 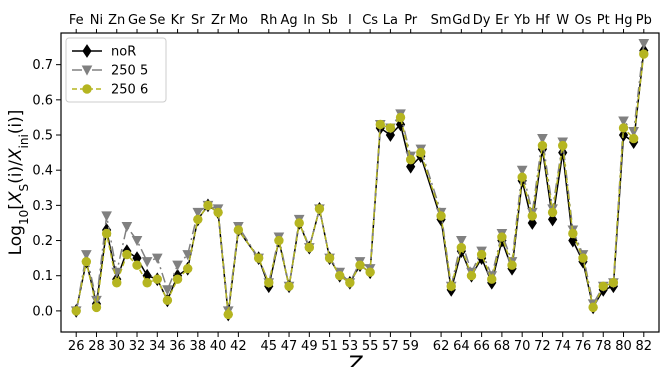 I want to click on element-label: Zr, so click(x=218, y=20).